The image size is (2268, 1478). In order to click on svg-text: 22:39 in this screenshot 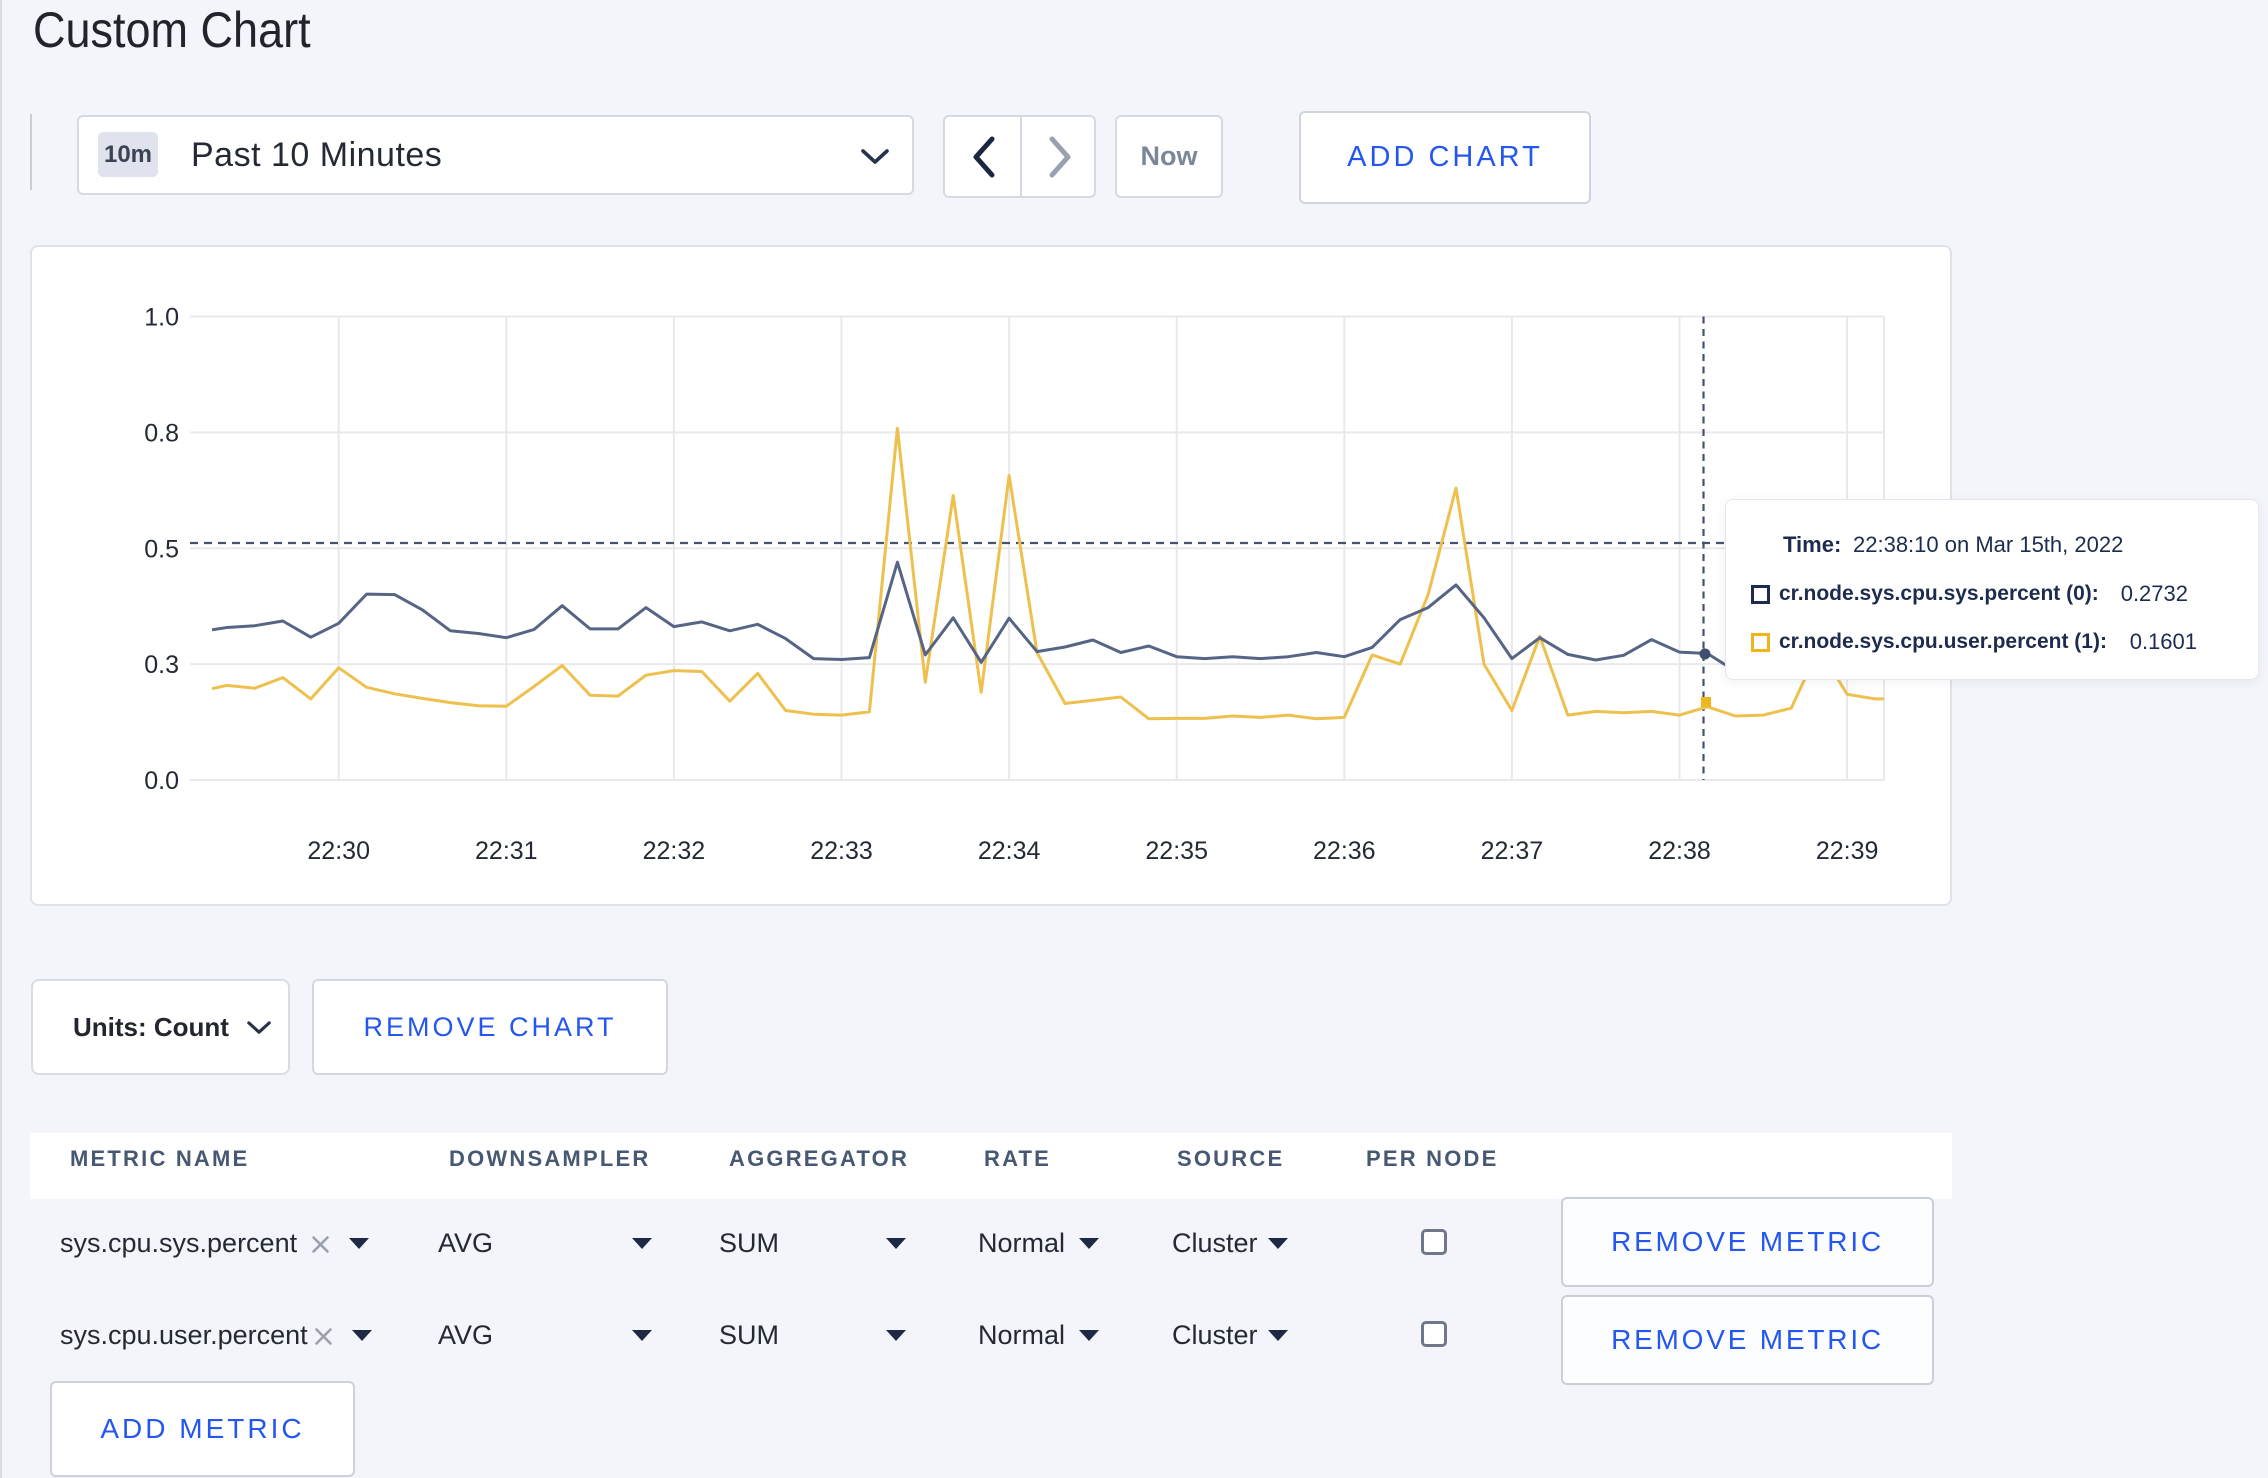, I will do `click(1847, 851)`.